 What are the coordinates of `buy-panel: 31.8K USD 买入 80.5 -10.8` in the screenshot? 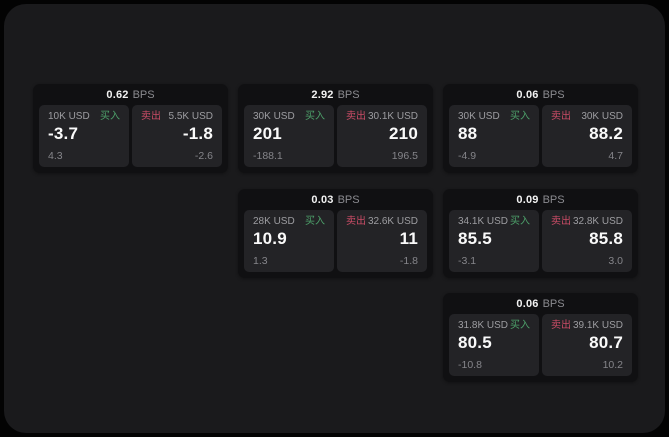 It's located at (494, 345).